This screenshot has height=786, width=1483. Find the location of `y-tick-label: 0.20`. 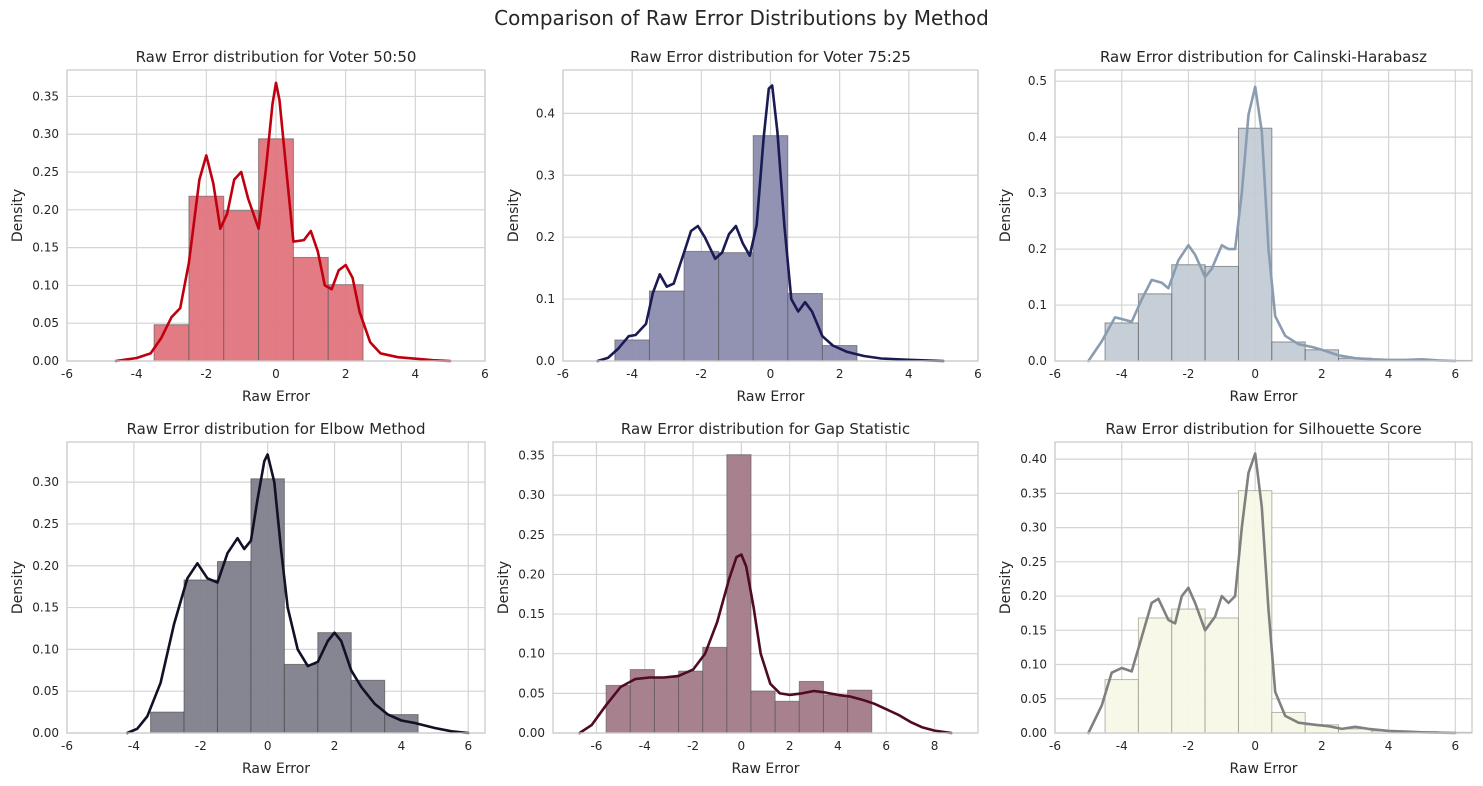

y-tick-label: 0.20 is located at coordinates (45, 566).